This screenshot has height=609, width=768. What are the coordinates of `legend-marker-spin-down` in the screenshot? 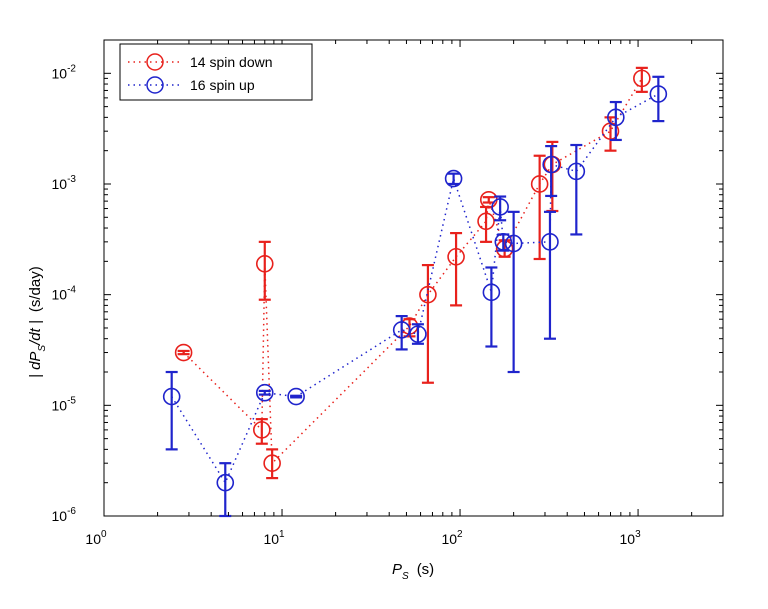 It's located at (155, 62).